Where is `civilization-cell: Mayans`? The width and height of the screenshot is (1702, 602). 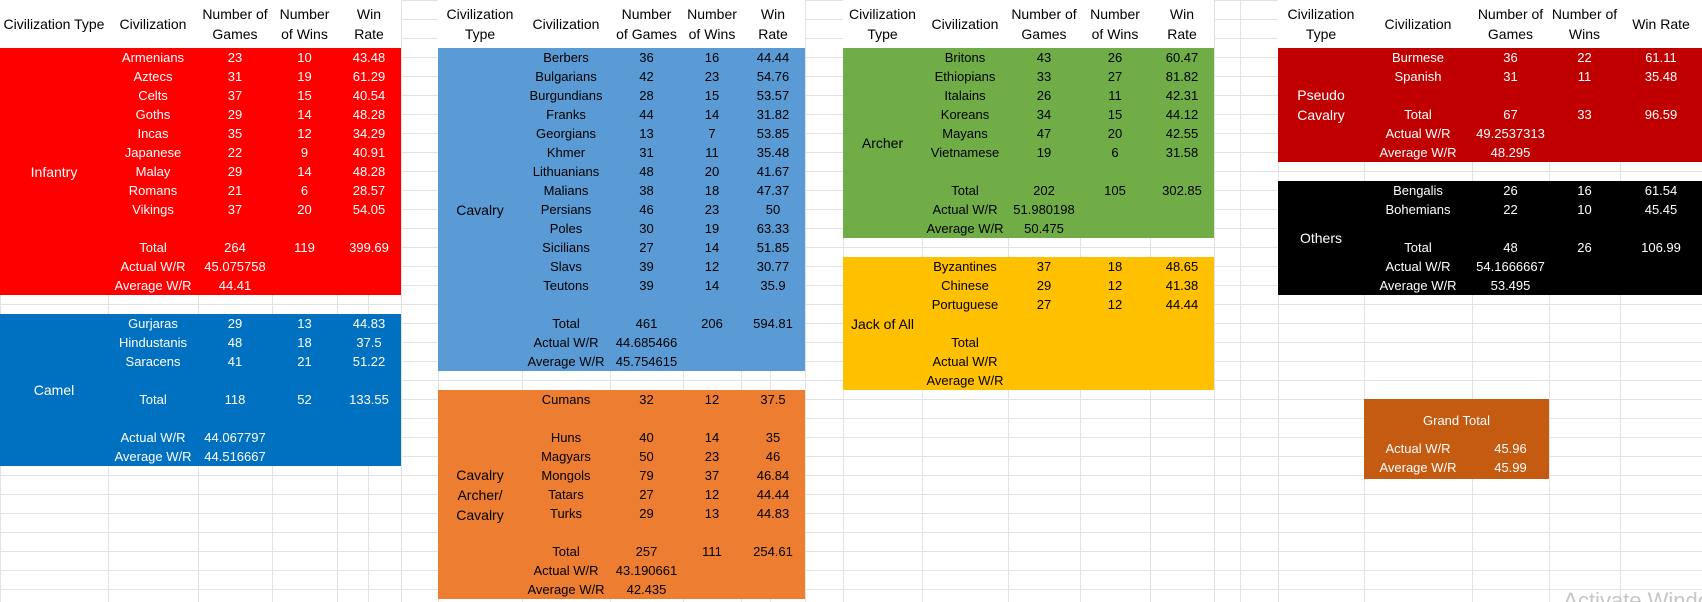
civilization-cell: Mayans is located at coordinates (965, 133).